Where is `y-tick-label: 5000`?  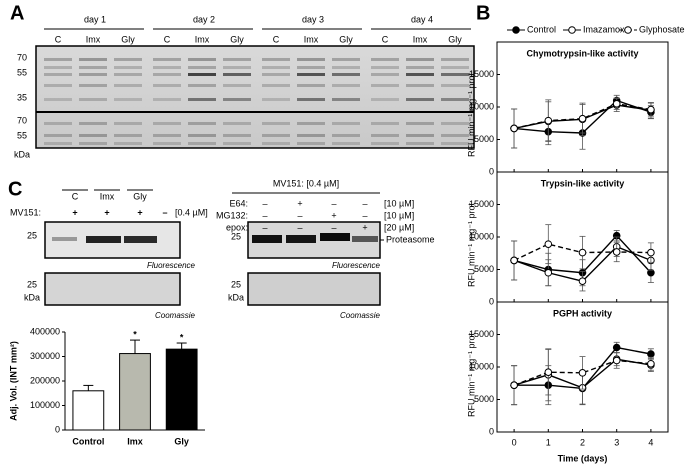
y-tick-label: 5000 is located at coordinates (484, 269).